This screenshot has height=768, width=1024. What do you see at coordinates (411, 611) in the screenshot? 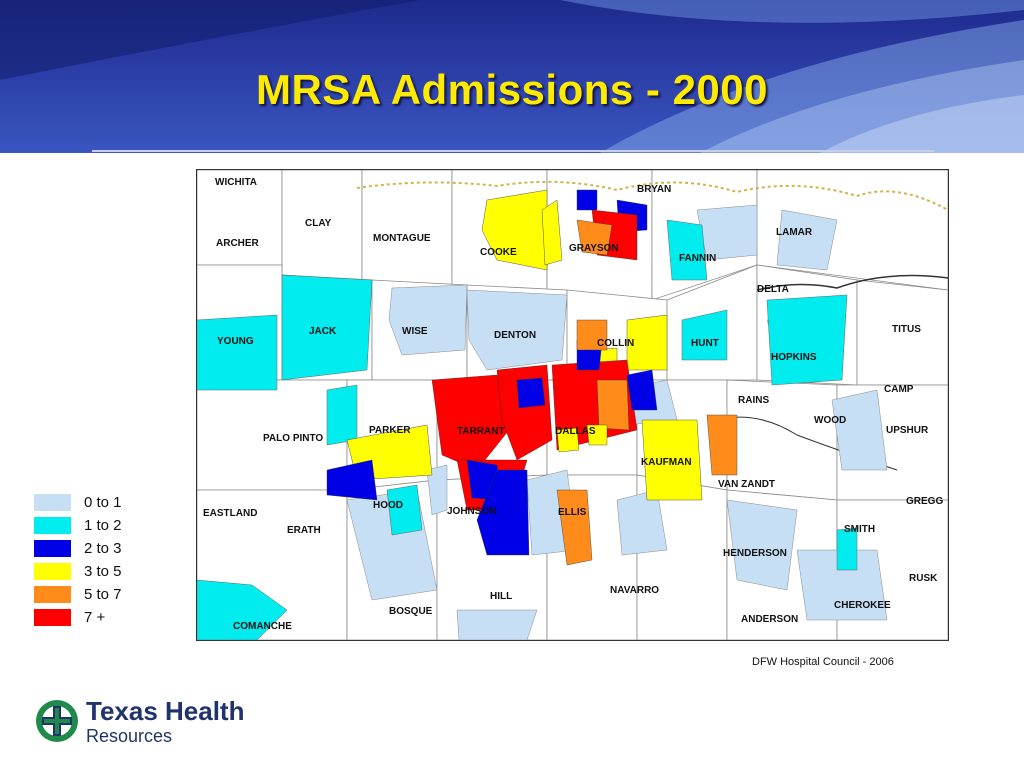
I see `county-label: BOSQUE` at bounding box center [411, 611].